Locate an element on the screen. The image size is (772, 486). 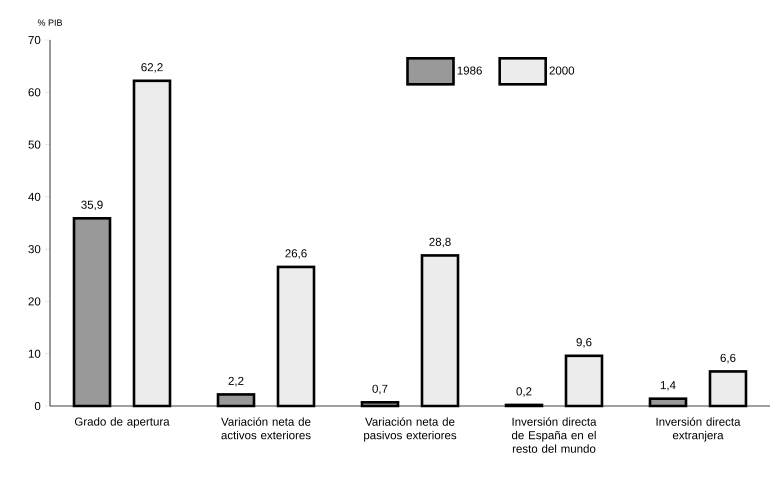
y-tick-label: 70 is located at coordinates (34, 40).